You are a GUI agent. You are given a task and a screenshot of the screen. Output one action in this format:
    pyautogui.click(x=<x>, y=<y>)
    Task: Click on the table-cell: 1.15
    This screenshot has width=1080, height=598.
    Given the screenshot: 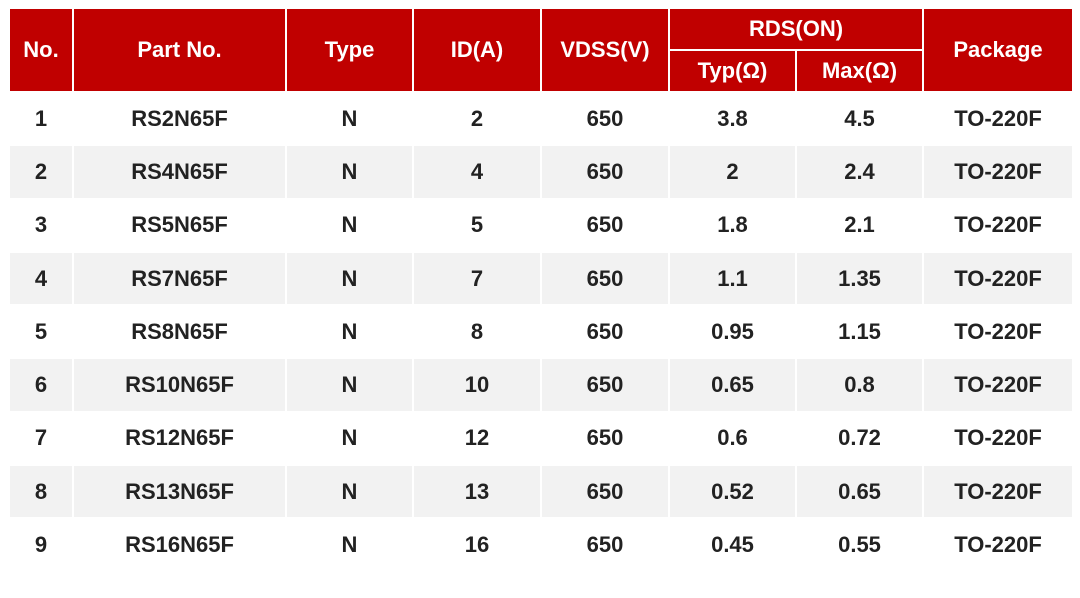 What is the action you would take?
    pyautogui.click(x=859, y=332)
    